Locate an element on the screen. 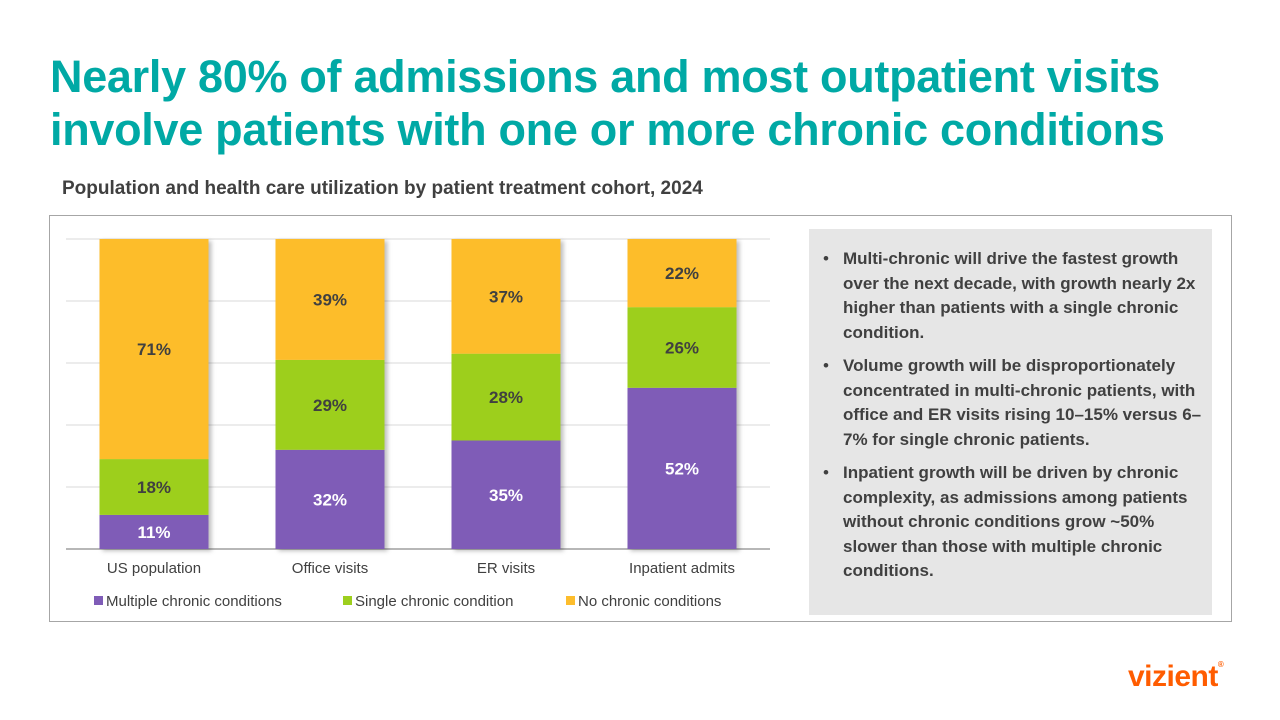 The height and width of the screenshot is (720, 1280). data-label: 28% is located at coordinates (506, 397).